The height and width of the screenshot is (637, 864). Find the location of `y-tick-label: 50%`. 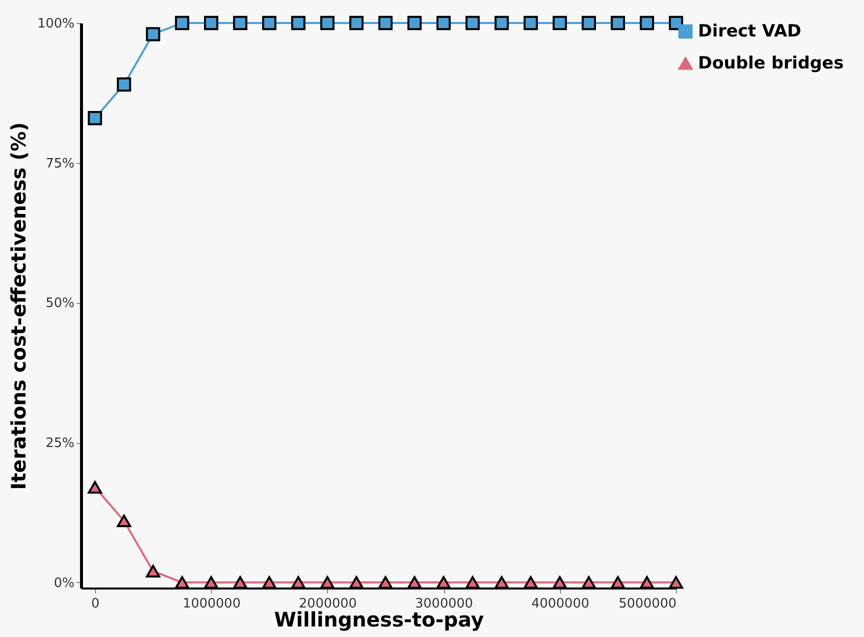

y-tick-label: 50% is located at coordinates (60, 304).